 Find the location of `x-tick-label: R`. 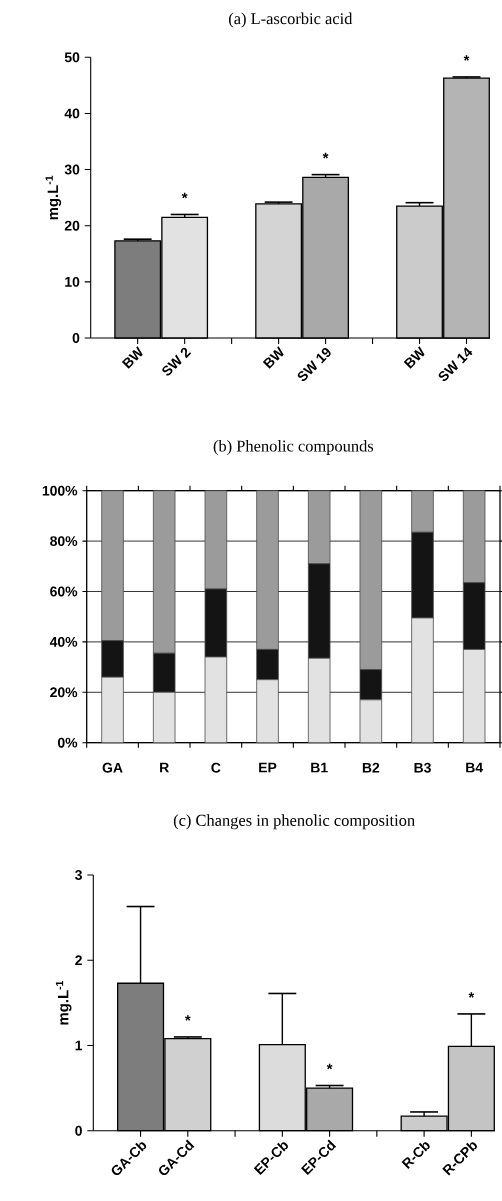

x-tick-label: R is located at coordinates (164, 767).